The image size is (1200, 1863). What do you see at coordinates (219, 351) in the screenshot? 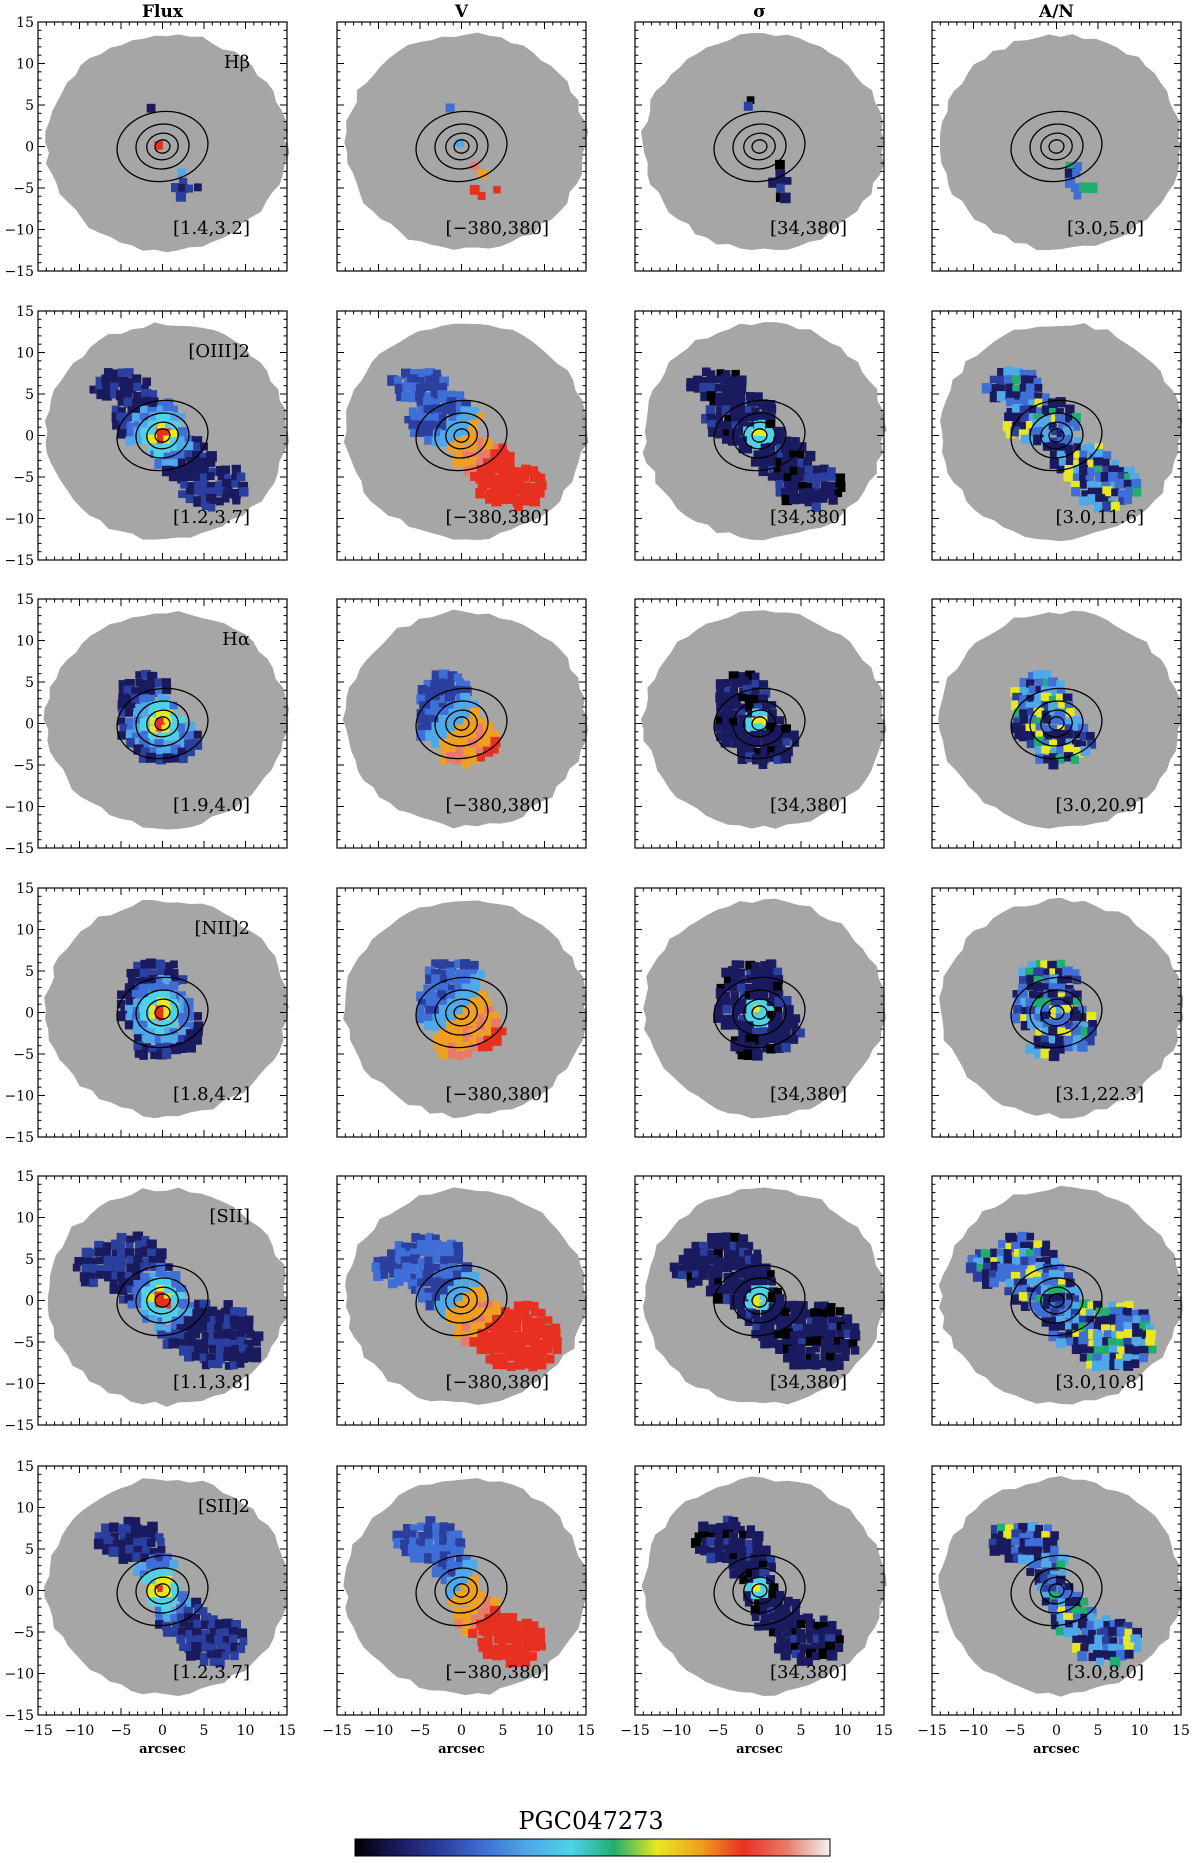
I see `emission-line-label: [OIII]2` at bounding box center [219, 351].